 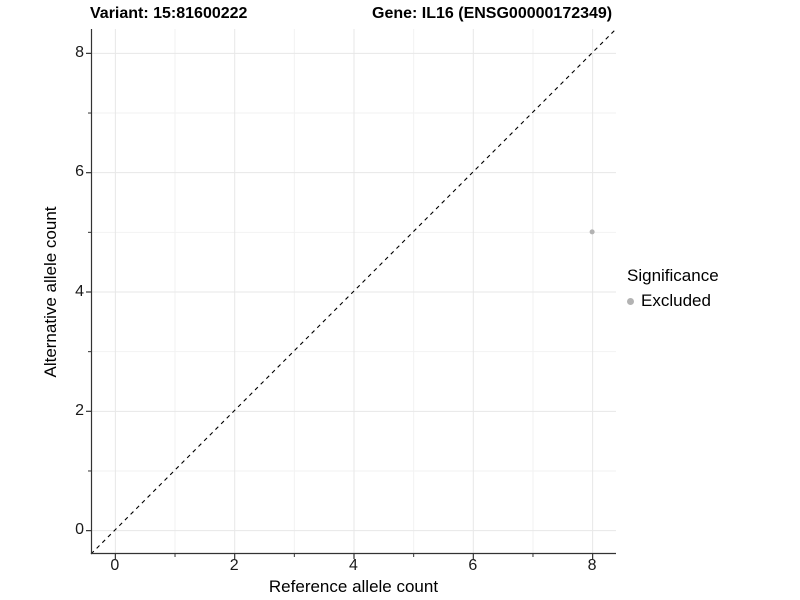 What do you see at coordinates (592, 565) in the screenshot?
I see `x-tick-label: 8` at bounding box center [592, 565].